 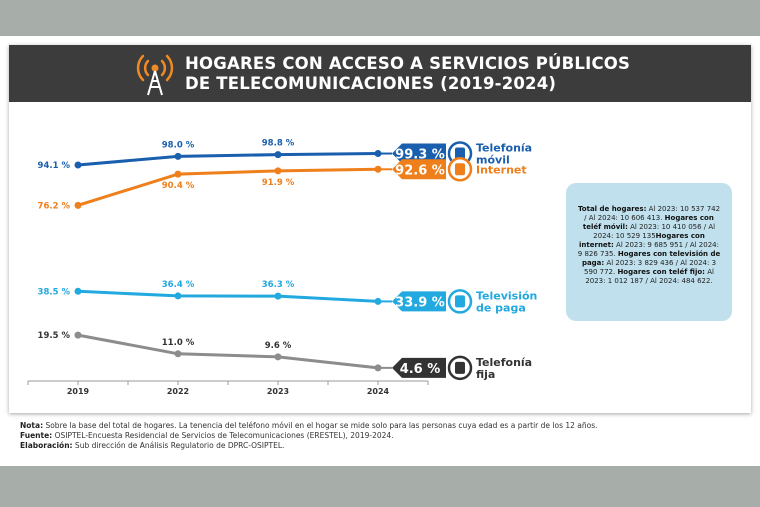 I want to click on legend-label: Internet, so click(x=501, y=169).